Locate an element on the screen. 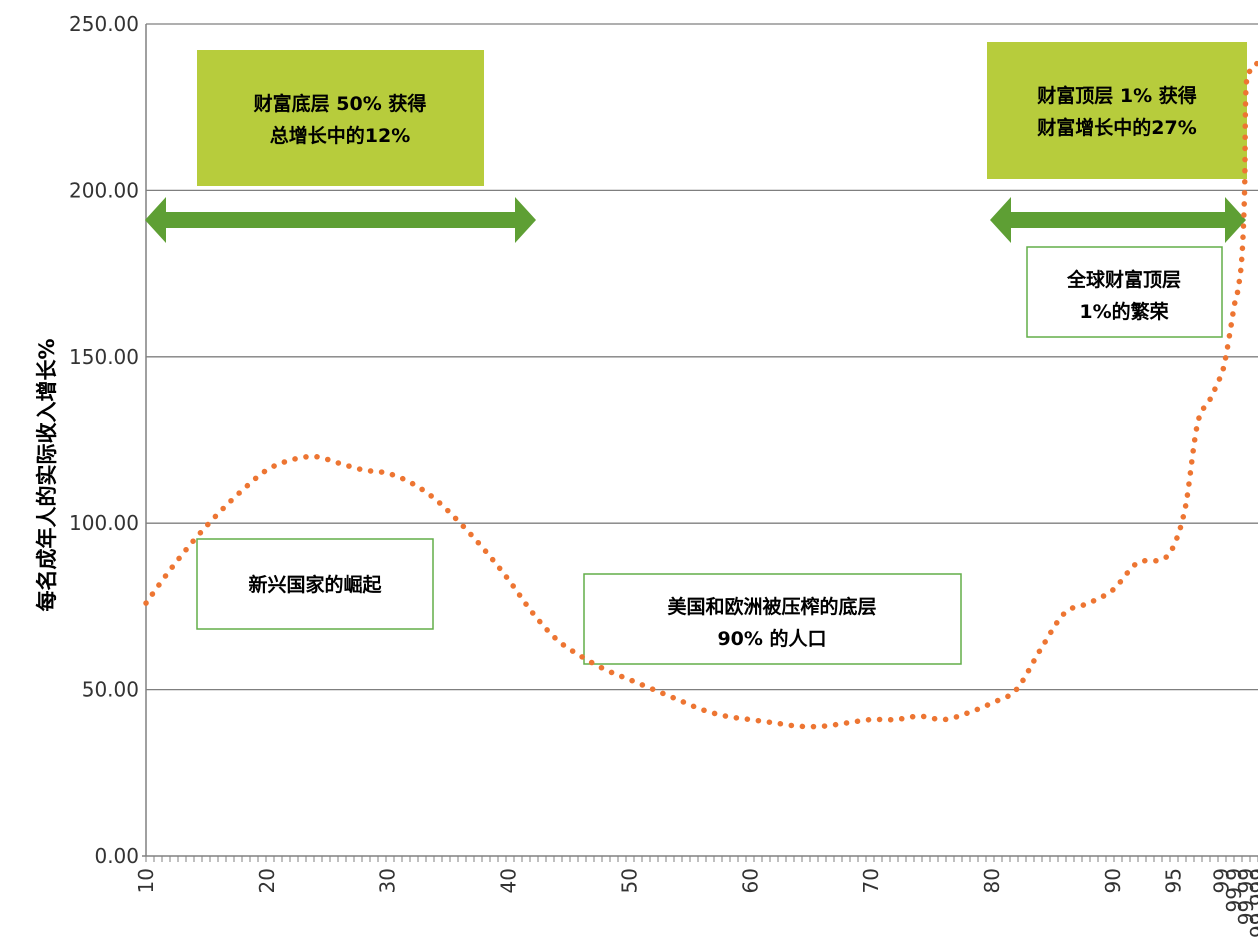 Image resolution: width=1258 pixels, height=942 pixels. annotation-bottom-50-line2: 总增长中的12% is located at coordinates (340, 135).